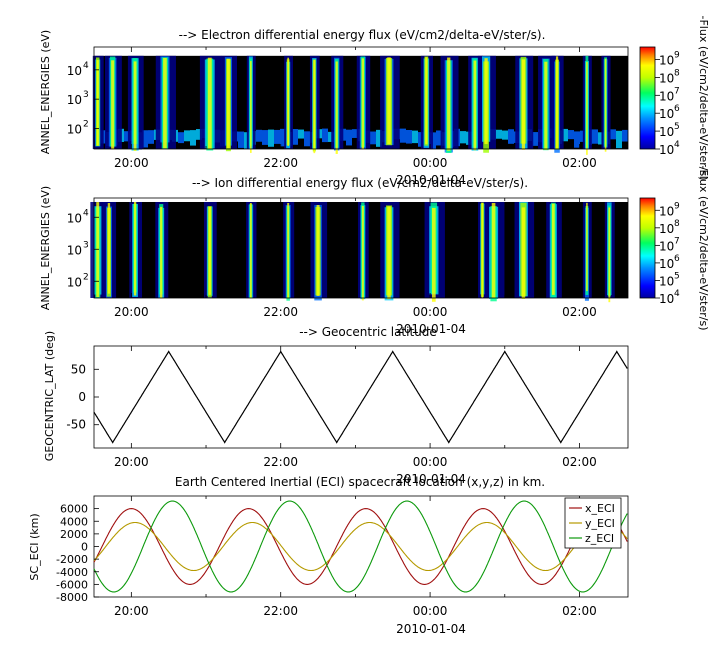  What do you see at coordinates (72, 584) in the screenshot?
I see `y-tick-label: -6000` at bounding box center [72, 584].